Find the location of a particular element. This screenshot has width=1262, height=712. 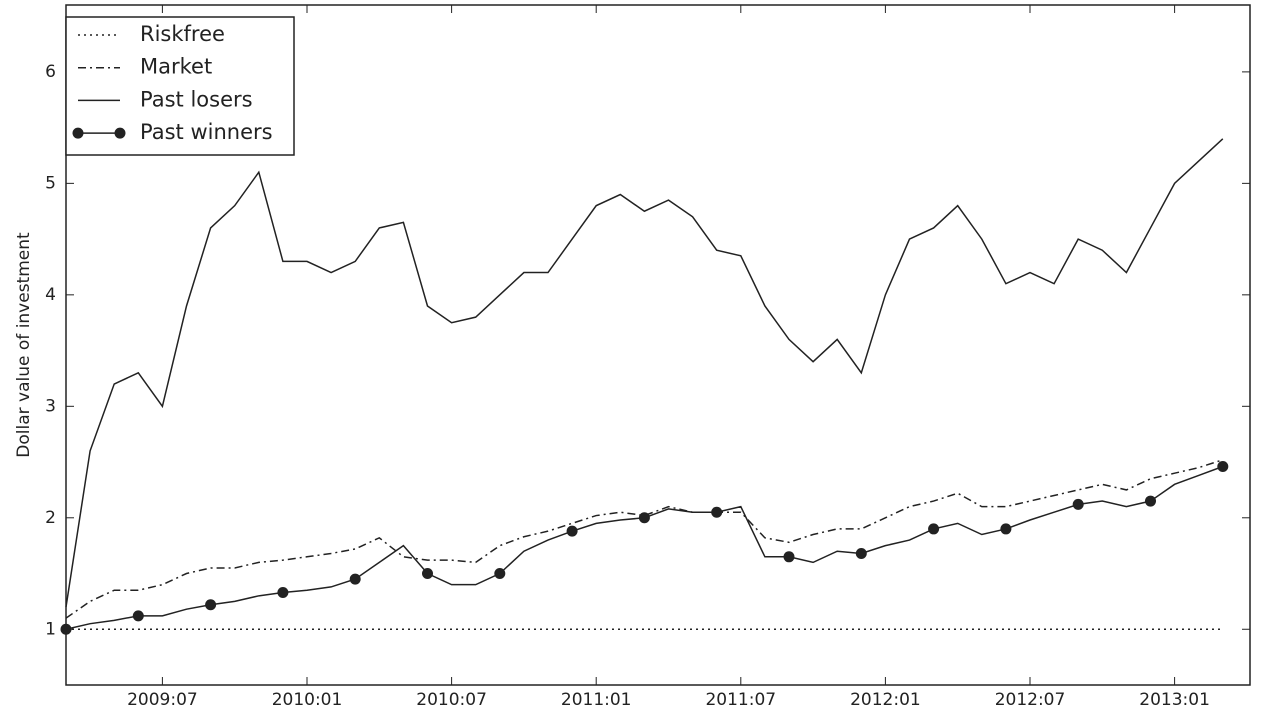

x-tick-label: 2012:01 is located at coordinates (885, 700).